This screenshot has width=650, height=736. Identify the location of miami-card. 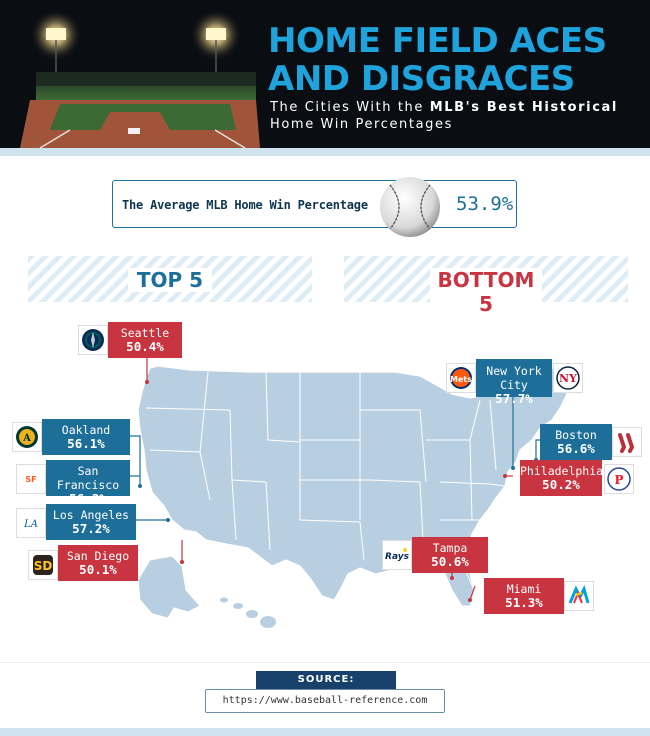
(524, 596).